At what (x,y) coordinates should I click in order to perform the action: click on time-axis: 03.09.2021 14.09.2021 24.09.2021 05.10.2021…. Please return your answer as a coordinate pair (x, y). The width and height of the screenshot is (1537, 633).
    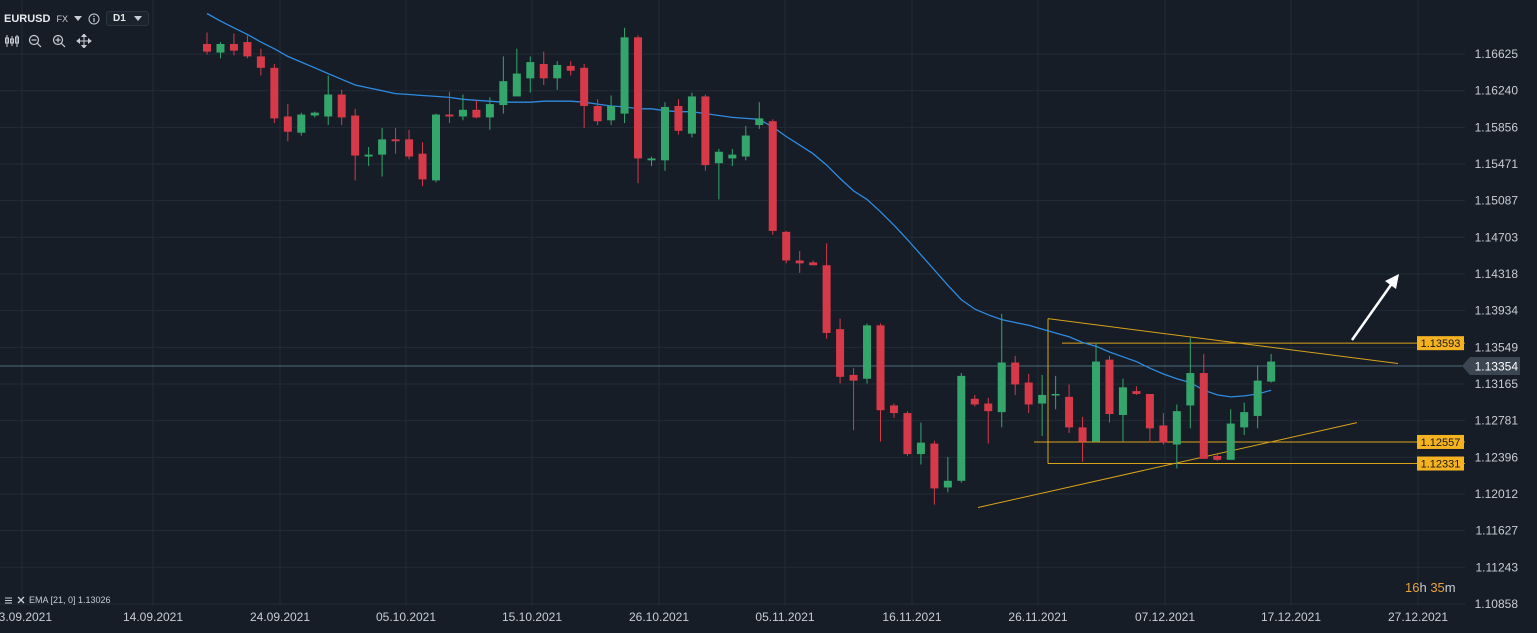
    Looking at the image, I should click on (724, 617).